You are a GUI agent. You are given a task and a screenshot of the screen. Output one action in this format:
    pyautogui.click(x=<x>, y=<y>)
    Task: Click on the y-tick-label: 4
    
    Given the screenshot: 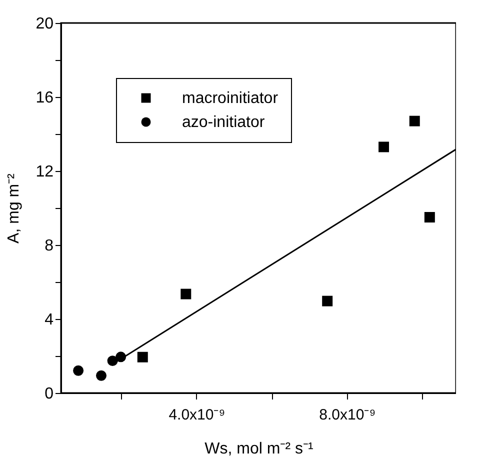 What is the action you would take?
    pyautogui.click(x=49, y=320)
    